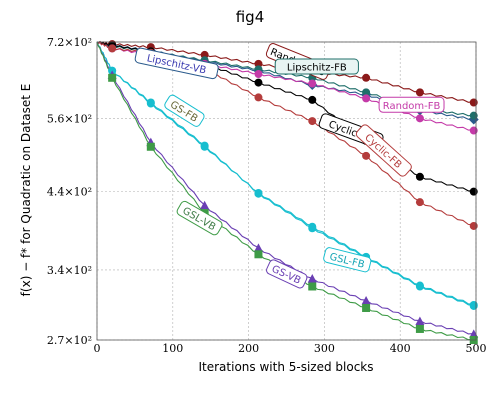  I want to click on series-label-cyclic-fb: Cyclic-FB, so click(383, 150).